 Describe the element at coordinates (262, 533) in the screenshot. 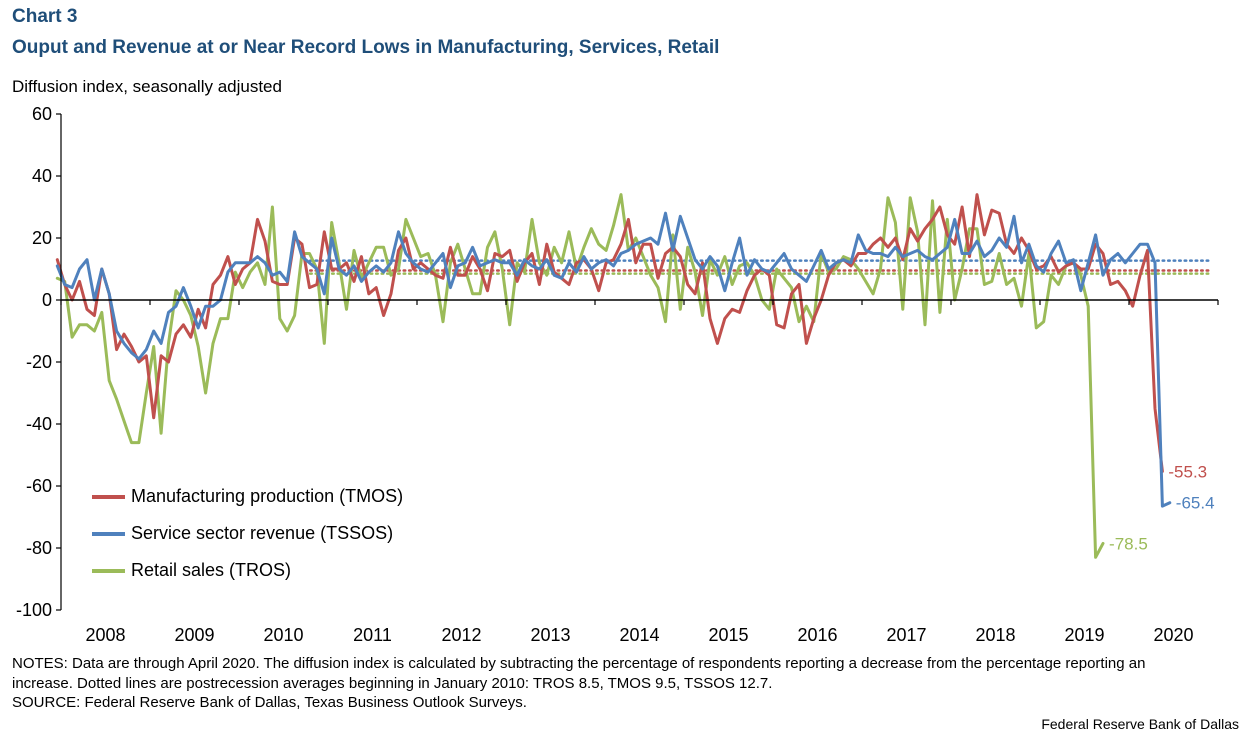

I see `legend-label-tssos: Service sector revenue (TSSOS)` at that location.